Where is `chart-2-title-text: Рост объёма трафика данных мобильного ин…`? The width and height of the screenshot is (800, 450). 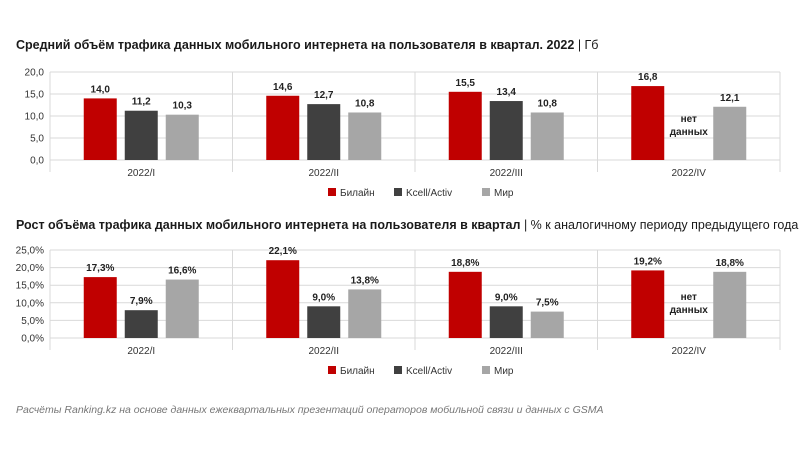
chart-2-title-text: Рост объёма трафика данных мобильного ин… is located at coordinates (268, 225).